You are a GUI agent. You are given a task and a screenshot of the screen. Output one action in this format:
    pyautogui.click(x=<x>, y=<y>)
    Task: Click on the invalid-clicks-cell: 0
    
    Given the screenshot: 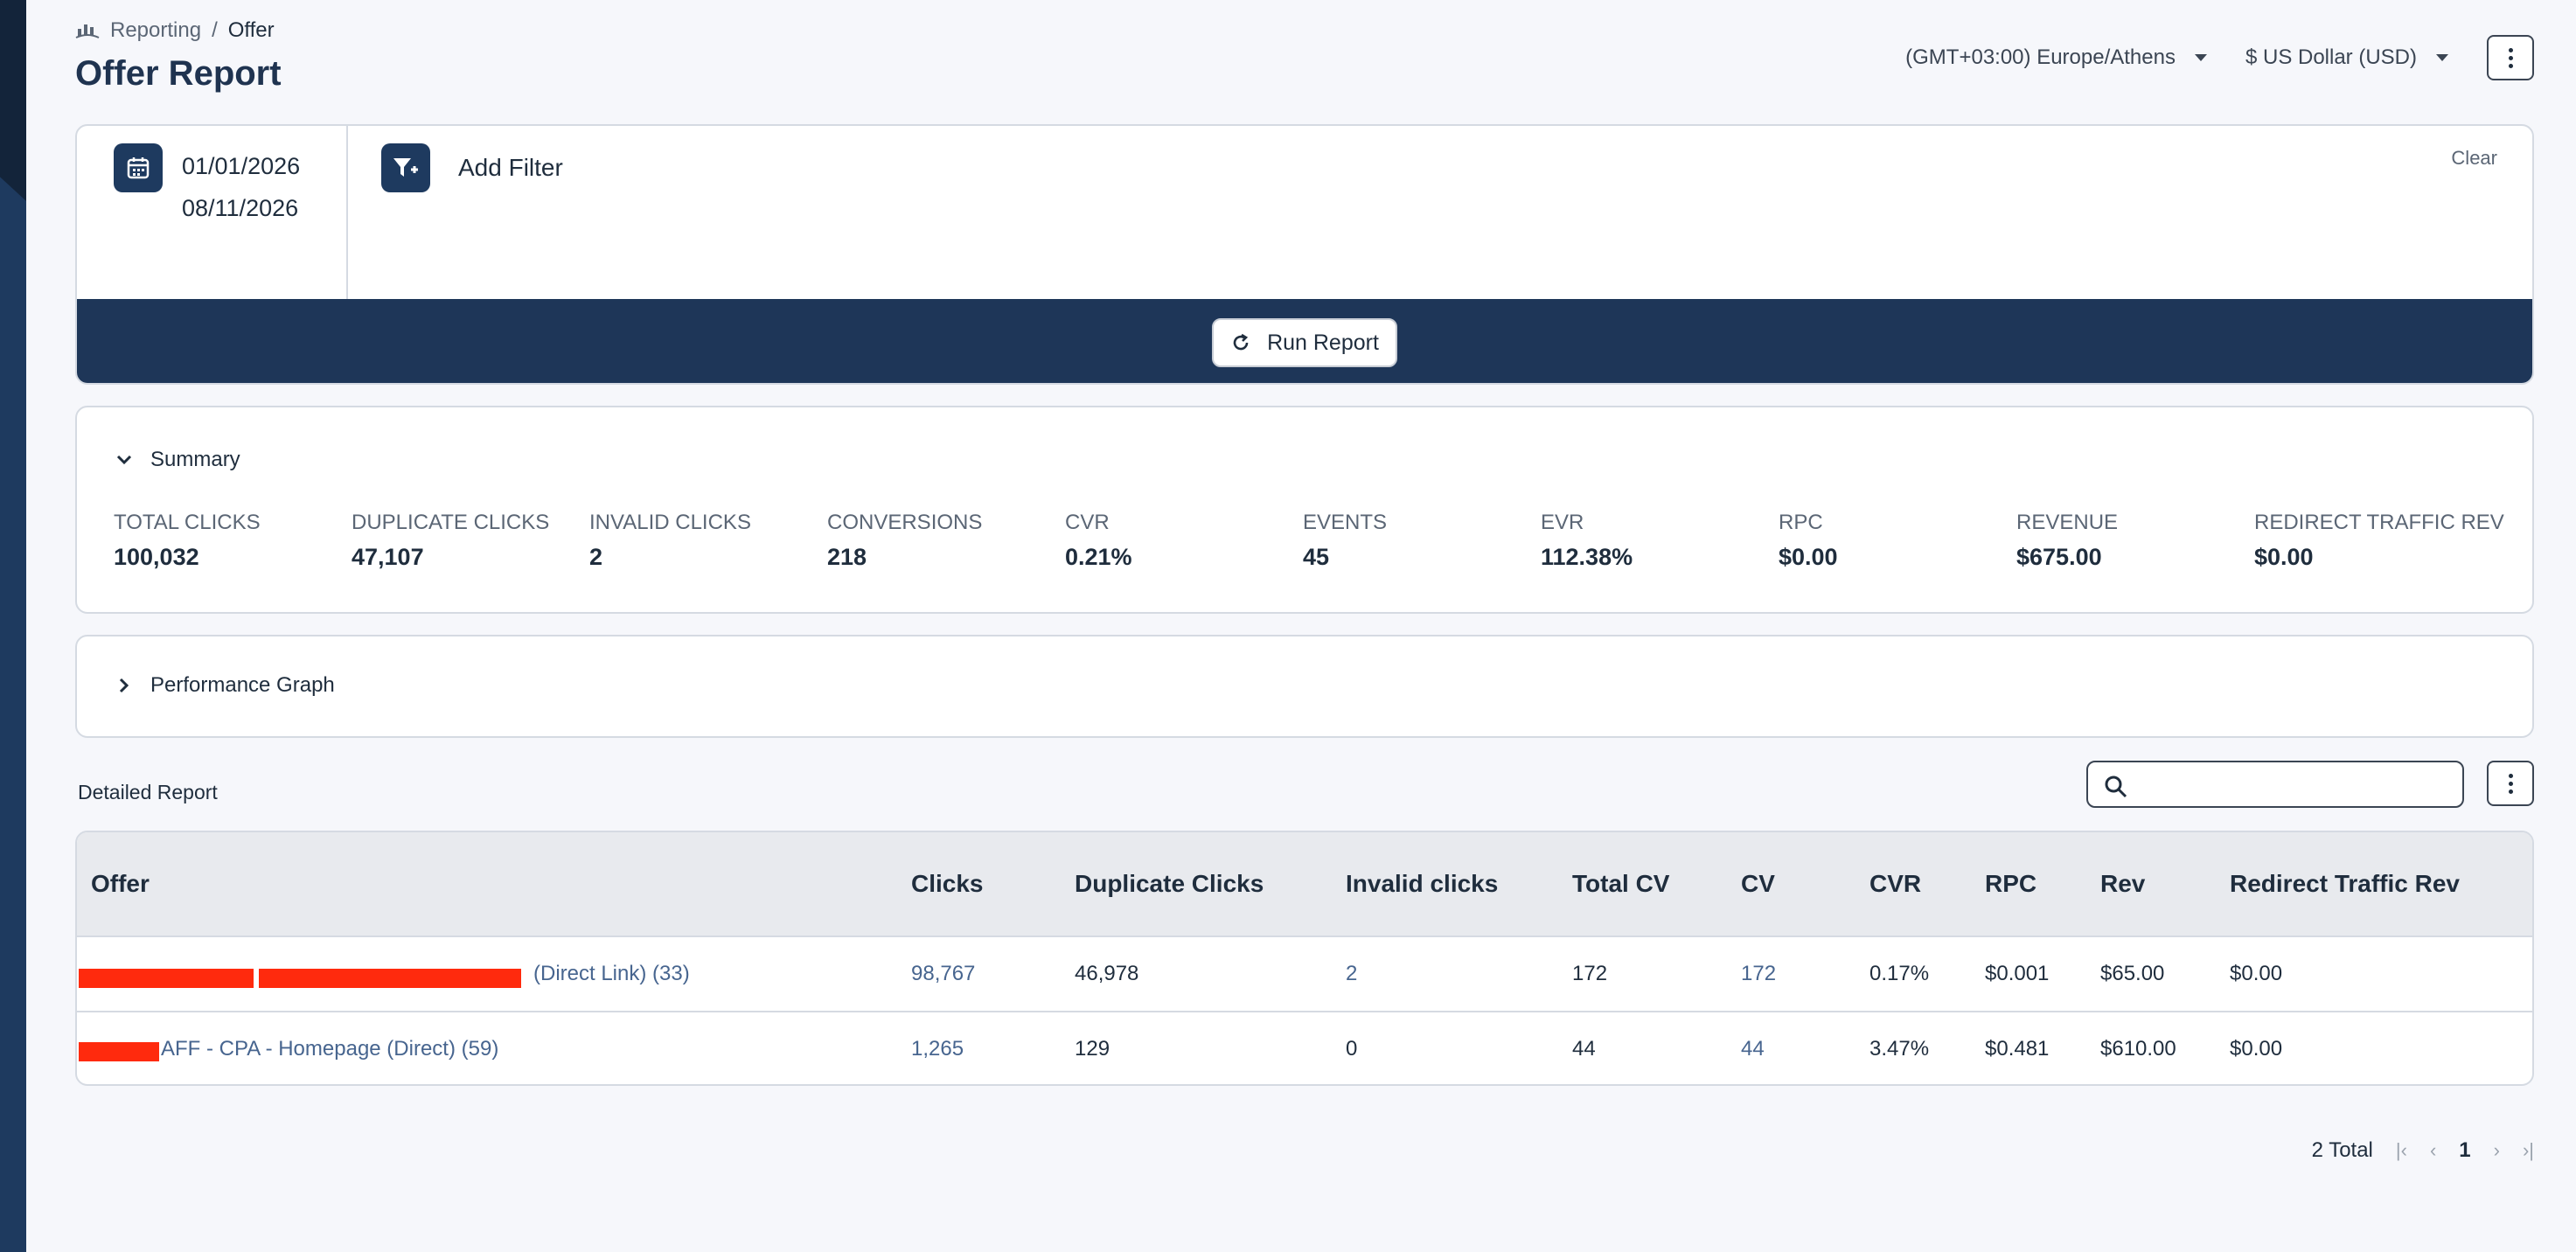 What is the action you would take?
    pyautogui.click(x=1352, y=1049)
    